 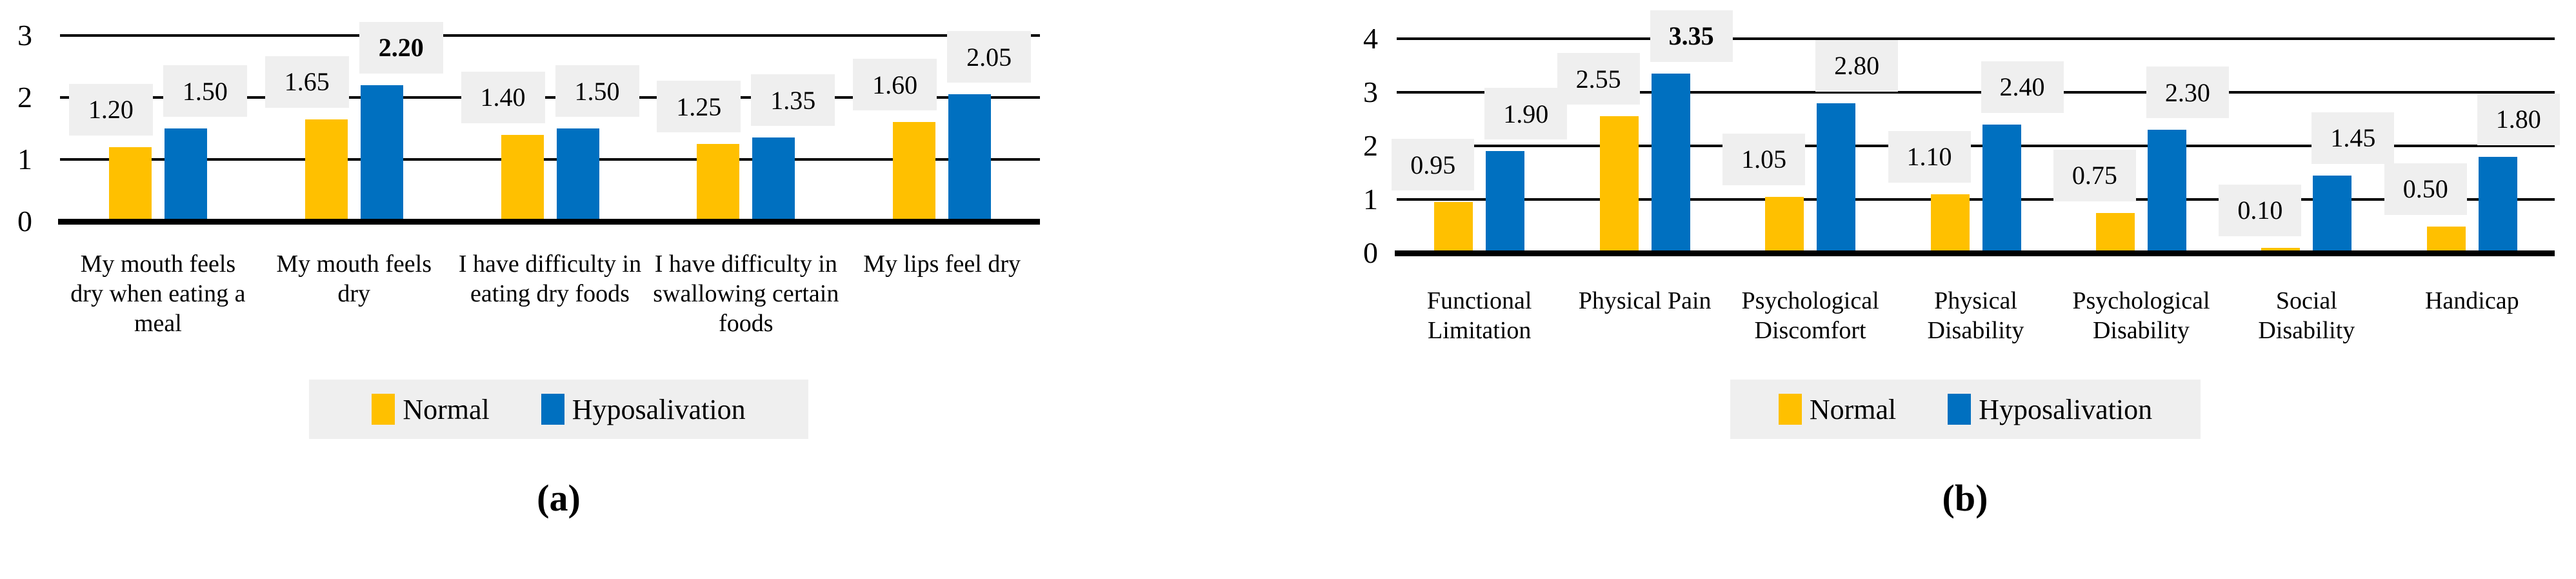 I want to click on chart-a-caption: (a), so click(x=559, y=498).